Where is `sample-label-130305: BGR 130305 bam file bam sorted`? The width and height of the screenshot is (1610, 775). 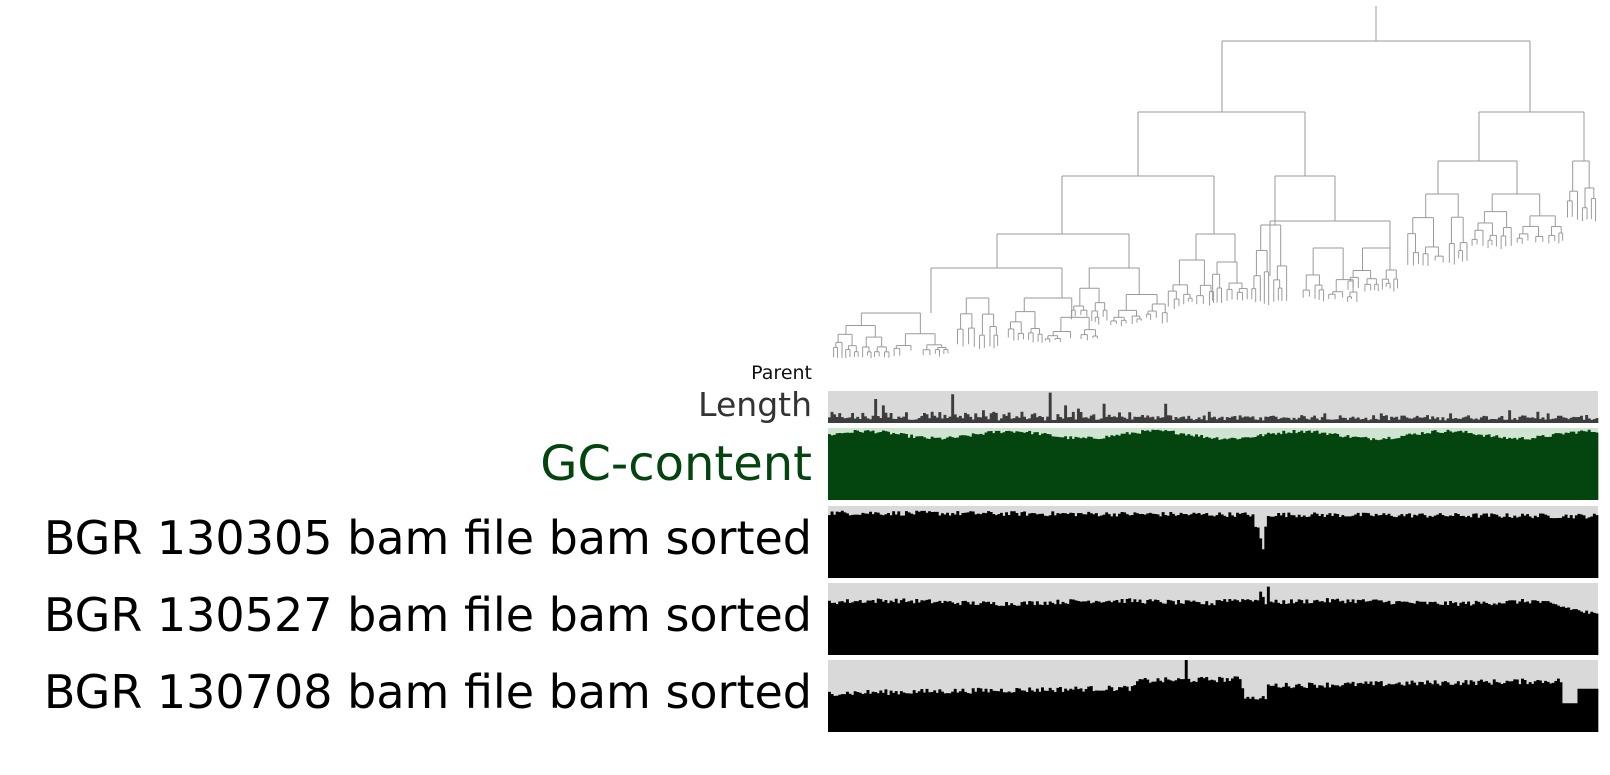
sample-label-130305: BGR 130305 bam file bam sorted is located at coordinates (427, 538).